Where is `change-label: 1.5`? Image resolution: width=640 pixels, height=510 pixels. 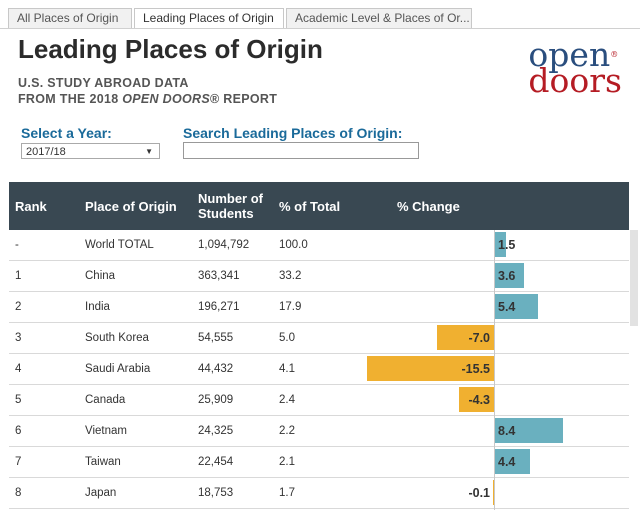 change-label: 1.5 is located at coordinates (507, 245).